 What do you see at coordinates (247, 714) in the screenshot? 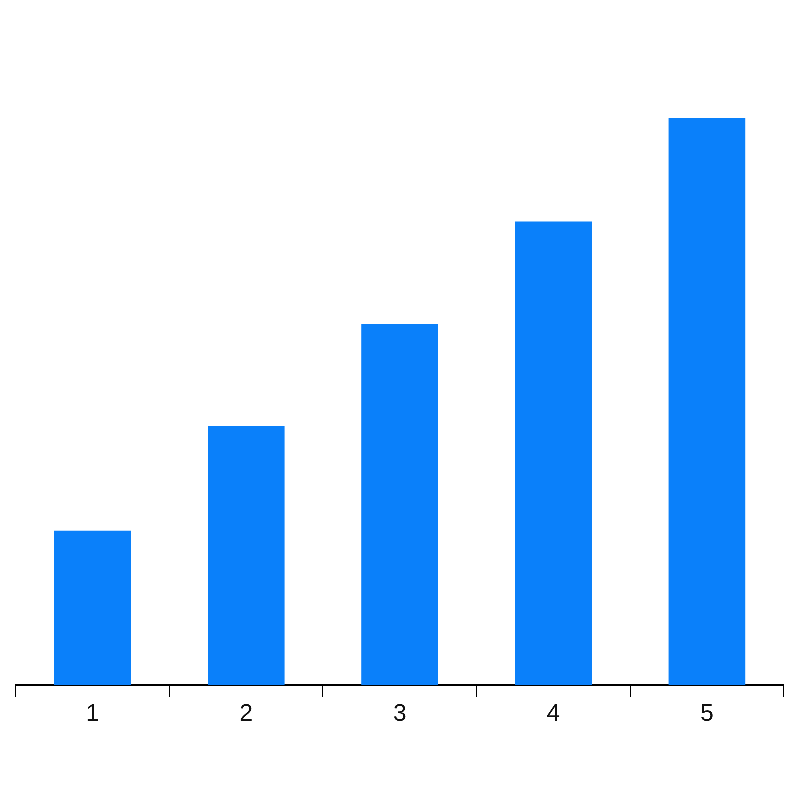
I see `x-tick-label: 2` at bounding box center [247, 714].